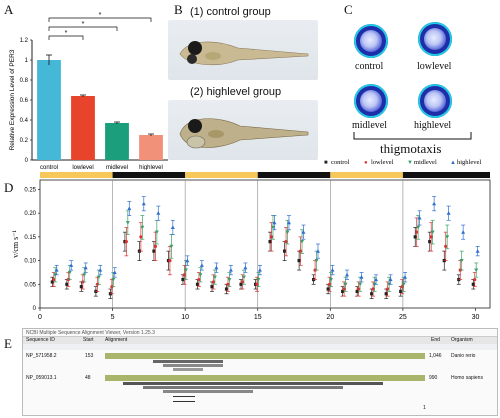 This screenshot has width=500, height=418. I want to click on dish-label-lowlevel: lowlevel, so click(434, 66).